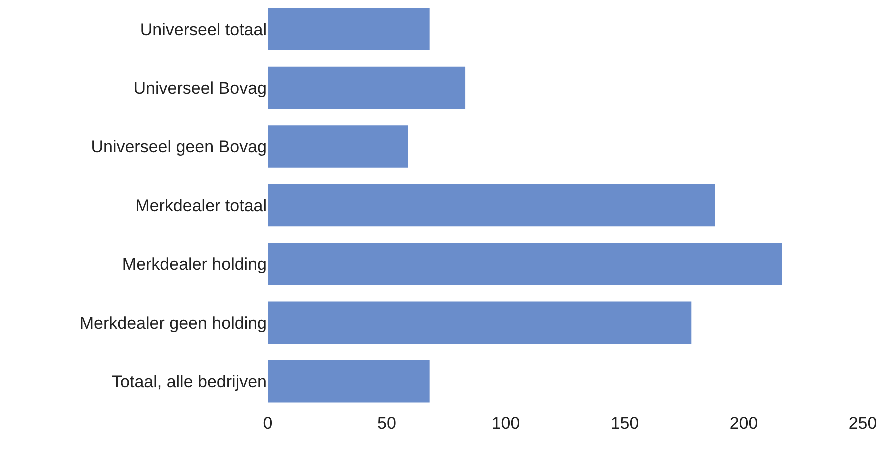 This screenshot has height=449, width=893. I want to click on y-tick-label: Merkdealer holding, so click(194, 264).